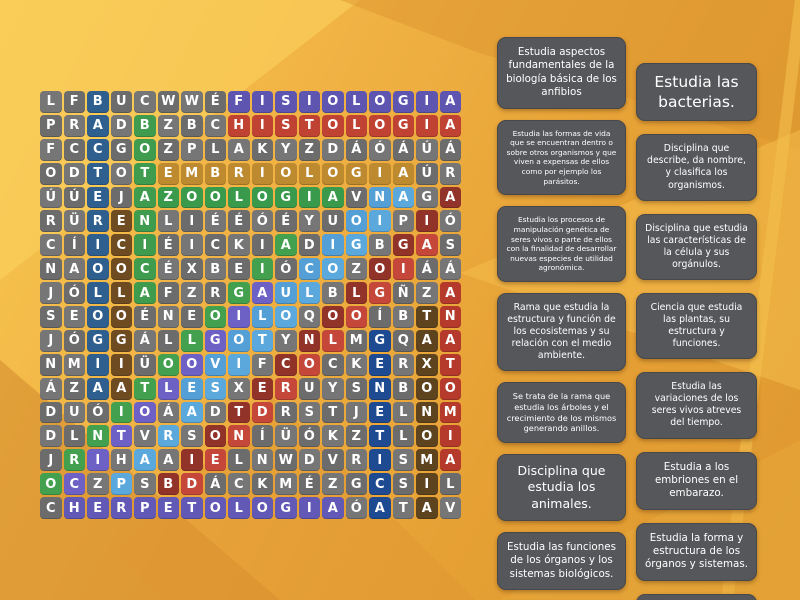 This screenshot has height=600, width=800. Describe the element at coordinates (215, 221) in the screenshot. I see `grid-cell: É` at that location.